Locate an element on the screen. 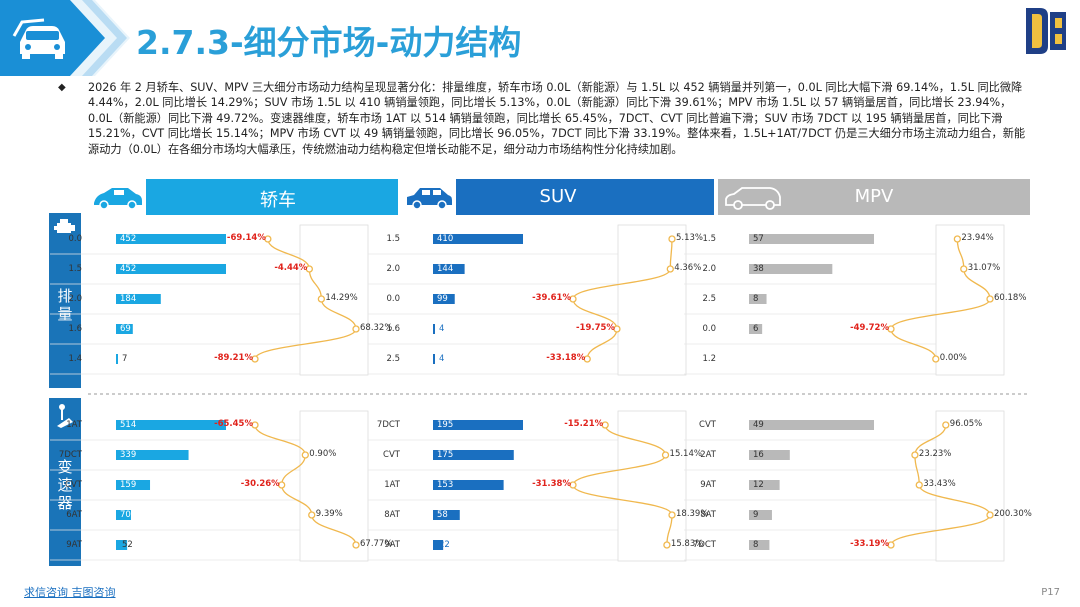 The width and height of the screenshot is (1080, 607). car-logo-icon is located at coordinates (38, 38).